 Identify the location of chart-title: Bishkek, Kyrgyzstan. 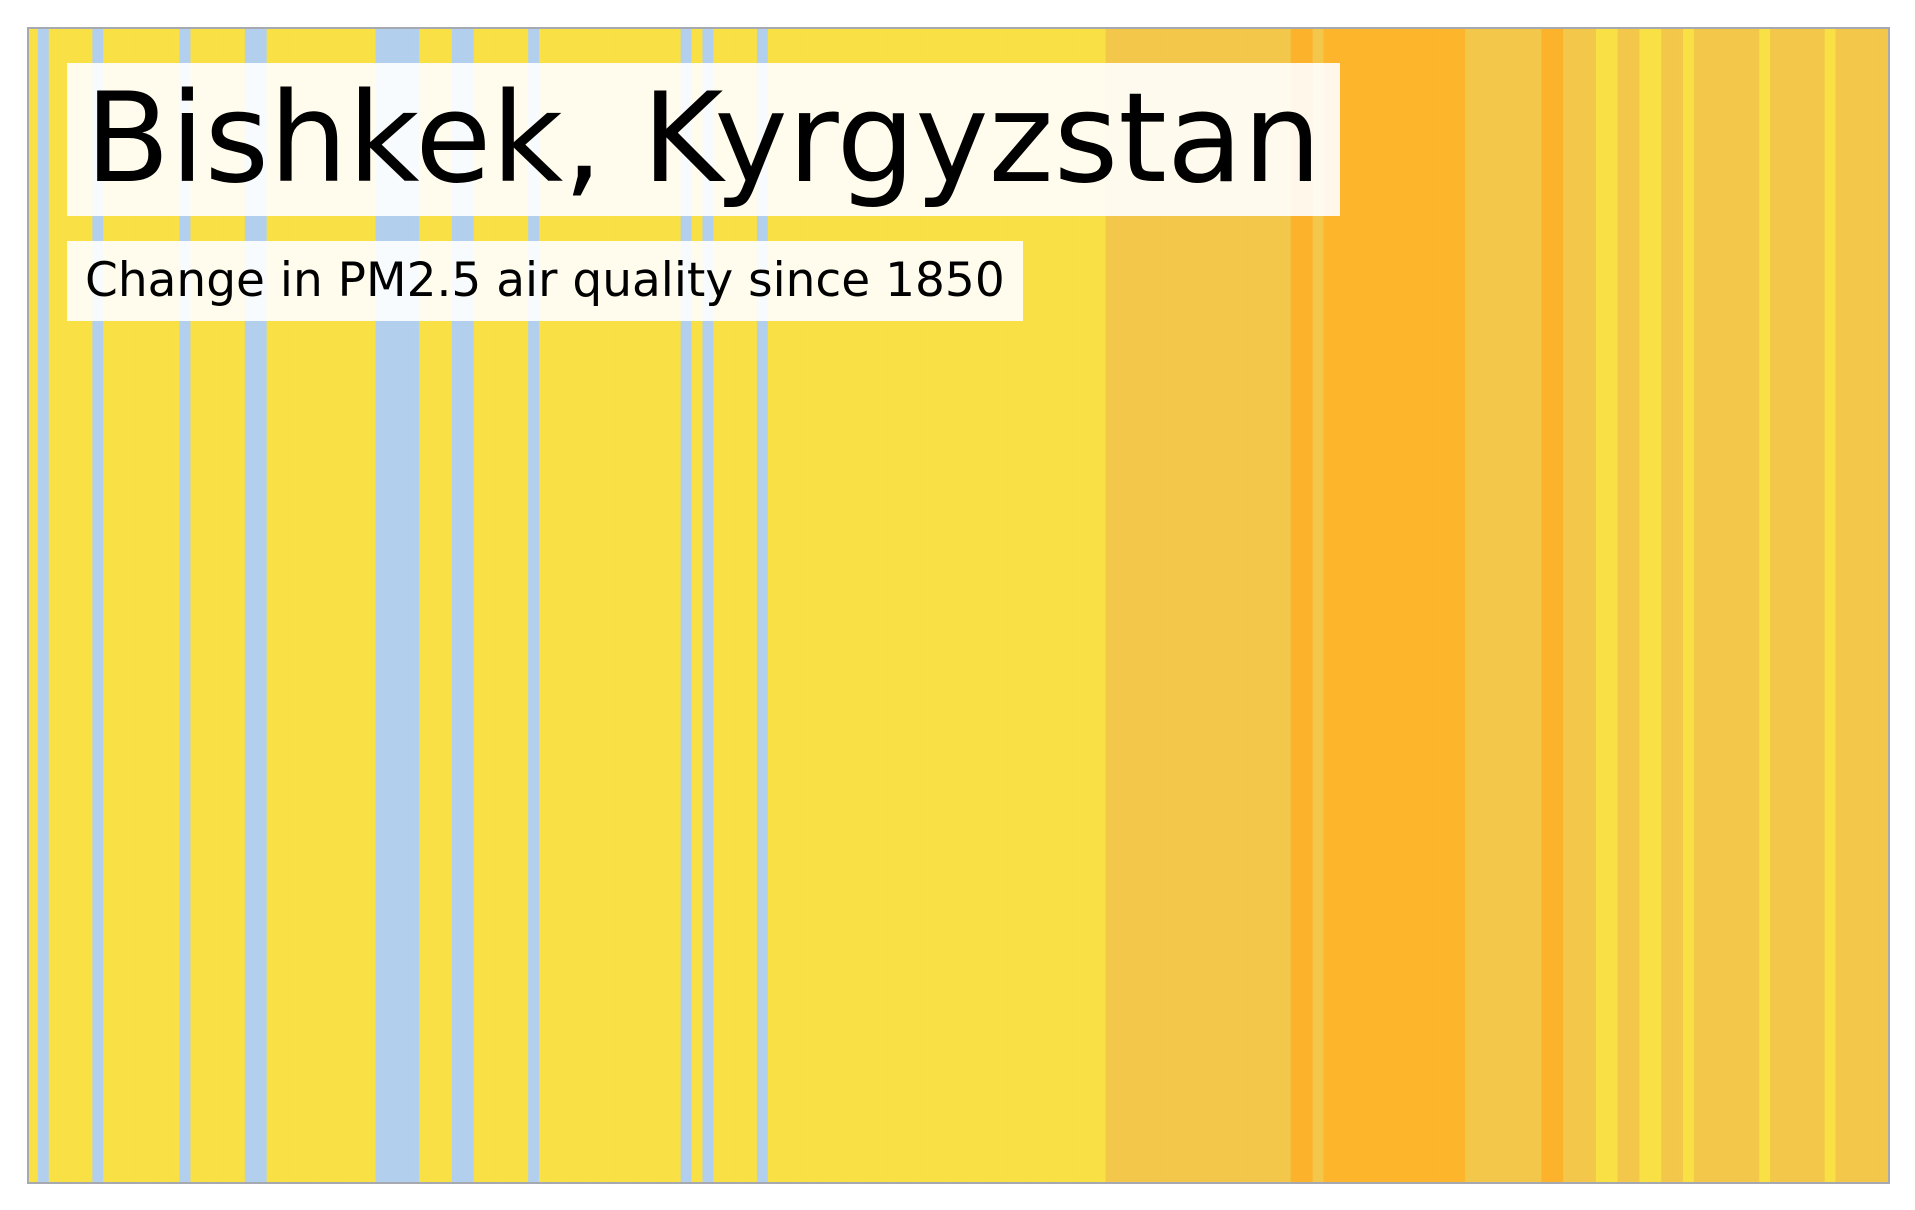
(703, 139).